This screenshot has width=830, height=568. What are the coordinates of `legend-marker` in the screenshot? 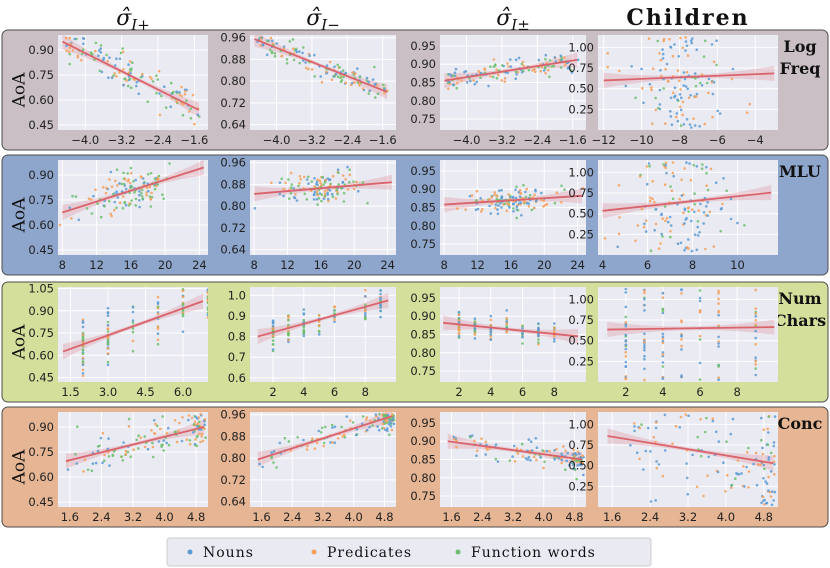 It's located at (314, 552).